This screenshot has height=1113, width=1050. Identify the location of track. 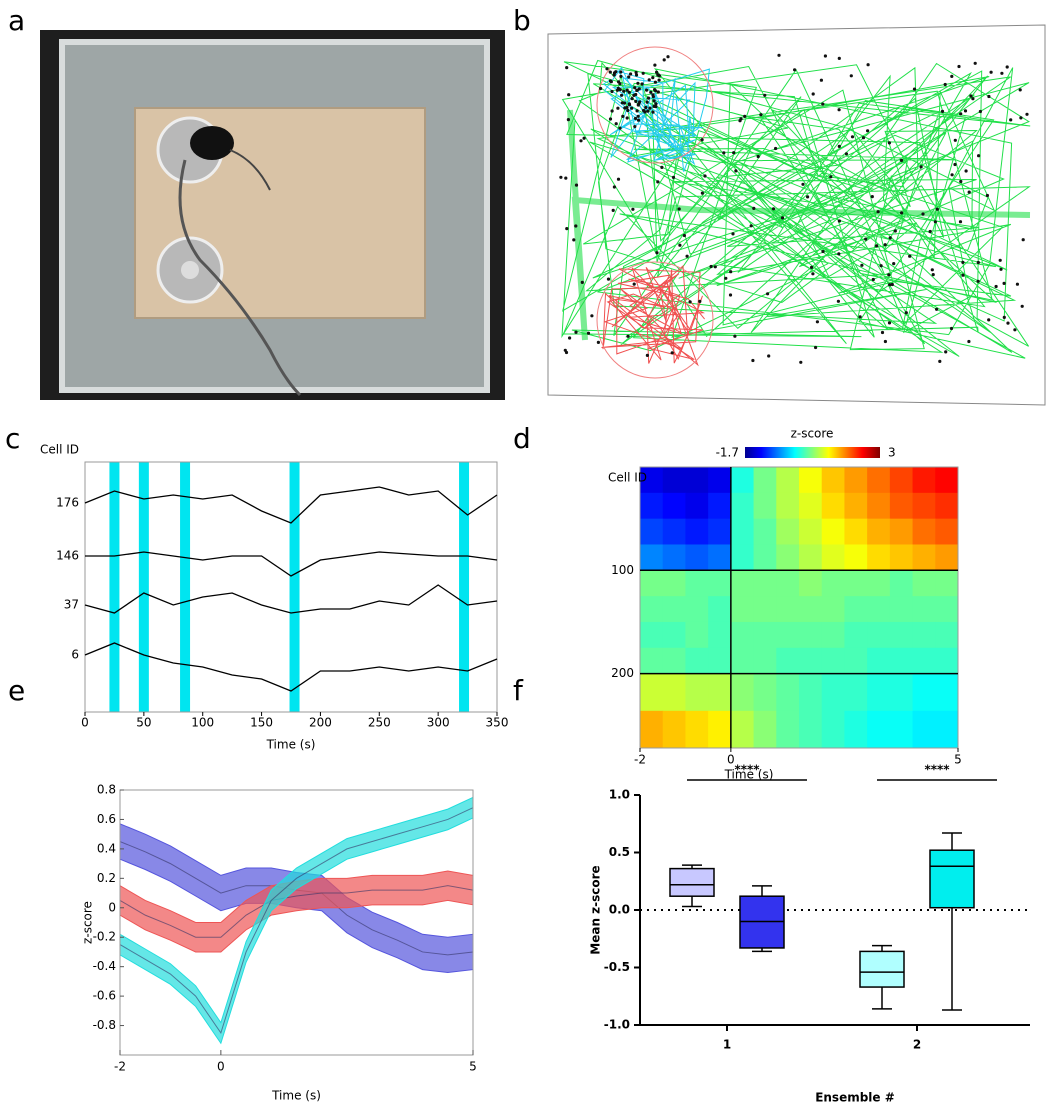
(796, 209).